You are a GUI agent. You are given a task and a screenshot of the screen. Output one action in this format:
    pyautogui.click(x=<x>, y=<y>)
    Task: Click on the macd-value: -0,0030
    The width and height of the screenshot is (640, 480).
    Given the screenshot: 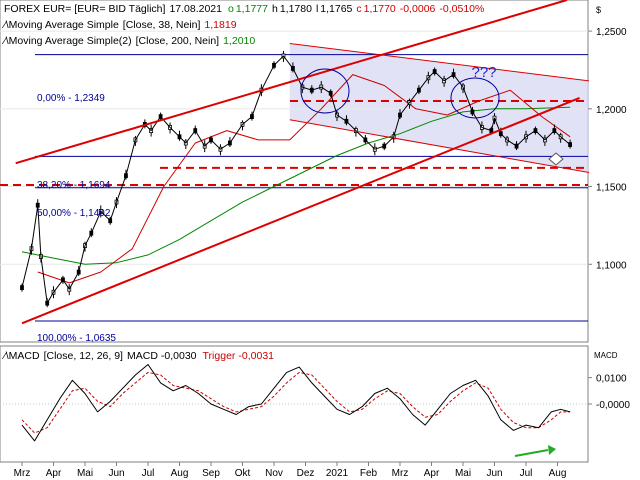 What is the action you would take?
    pyautogui.click(x=179, y=356)
    